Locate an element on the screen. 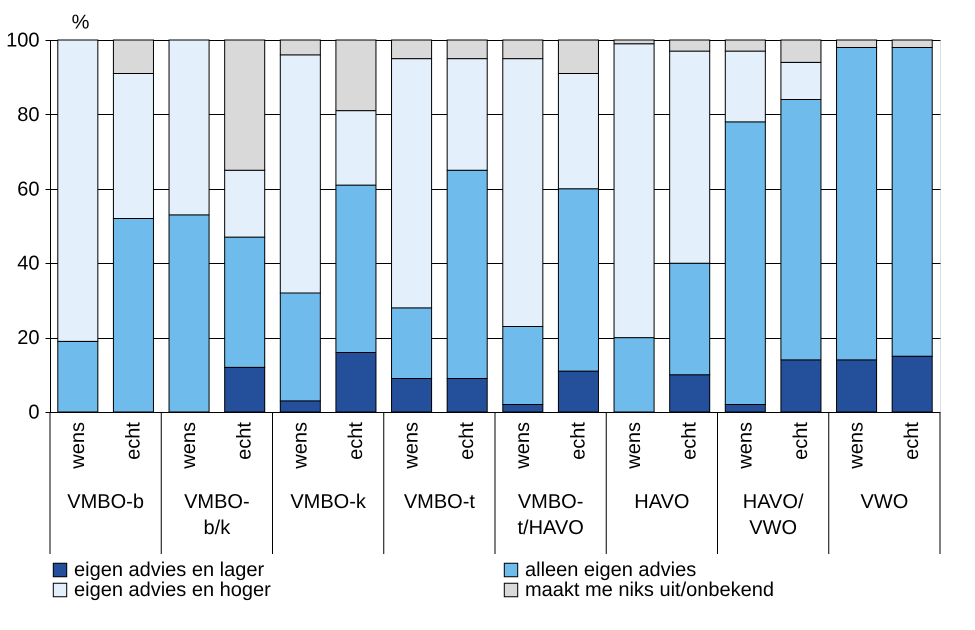  y-tick-label: 0 is located at coordinates (34, 413).